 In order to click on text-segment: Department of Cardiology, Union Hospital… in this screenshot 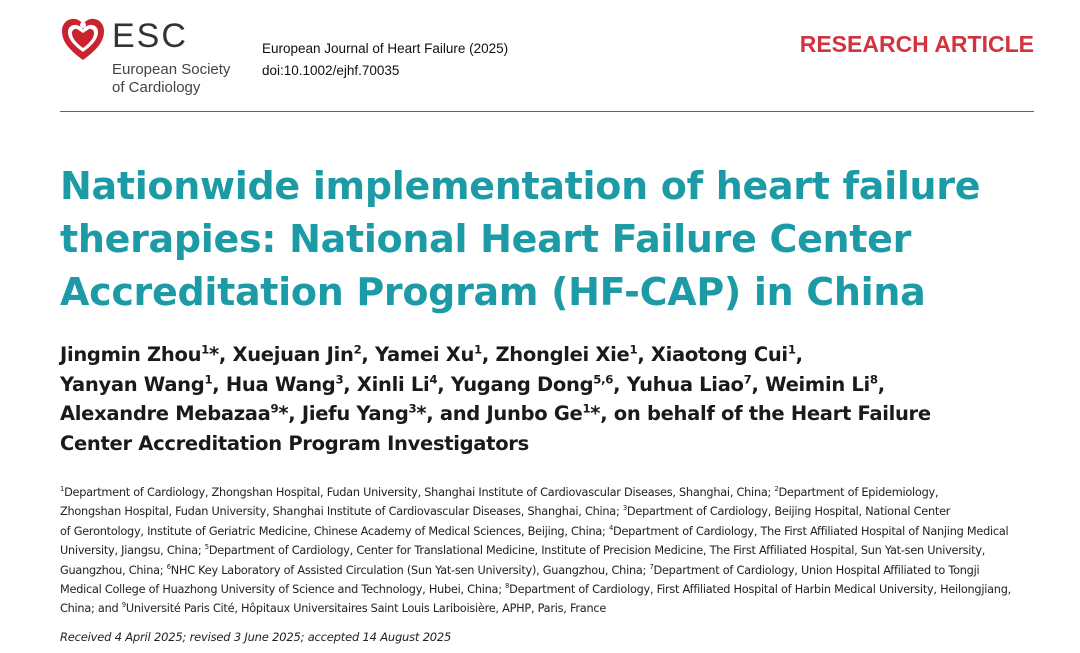, I will do `click(816, 570)`.